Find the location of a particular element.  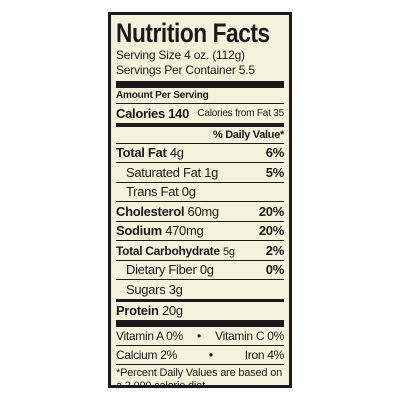

amount-header: Amount Per Serving is located at coordinates (200, 95).